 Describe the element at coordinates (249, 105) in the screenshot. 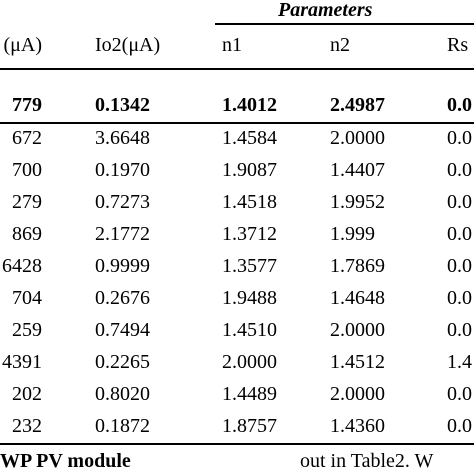

I see `cell: 1.4012` at that location.